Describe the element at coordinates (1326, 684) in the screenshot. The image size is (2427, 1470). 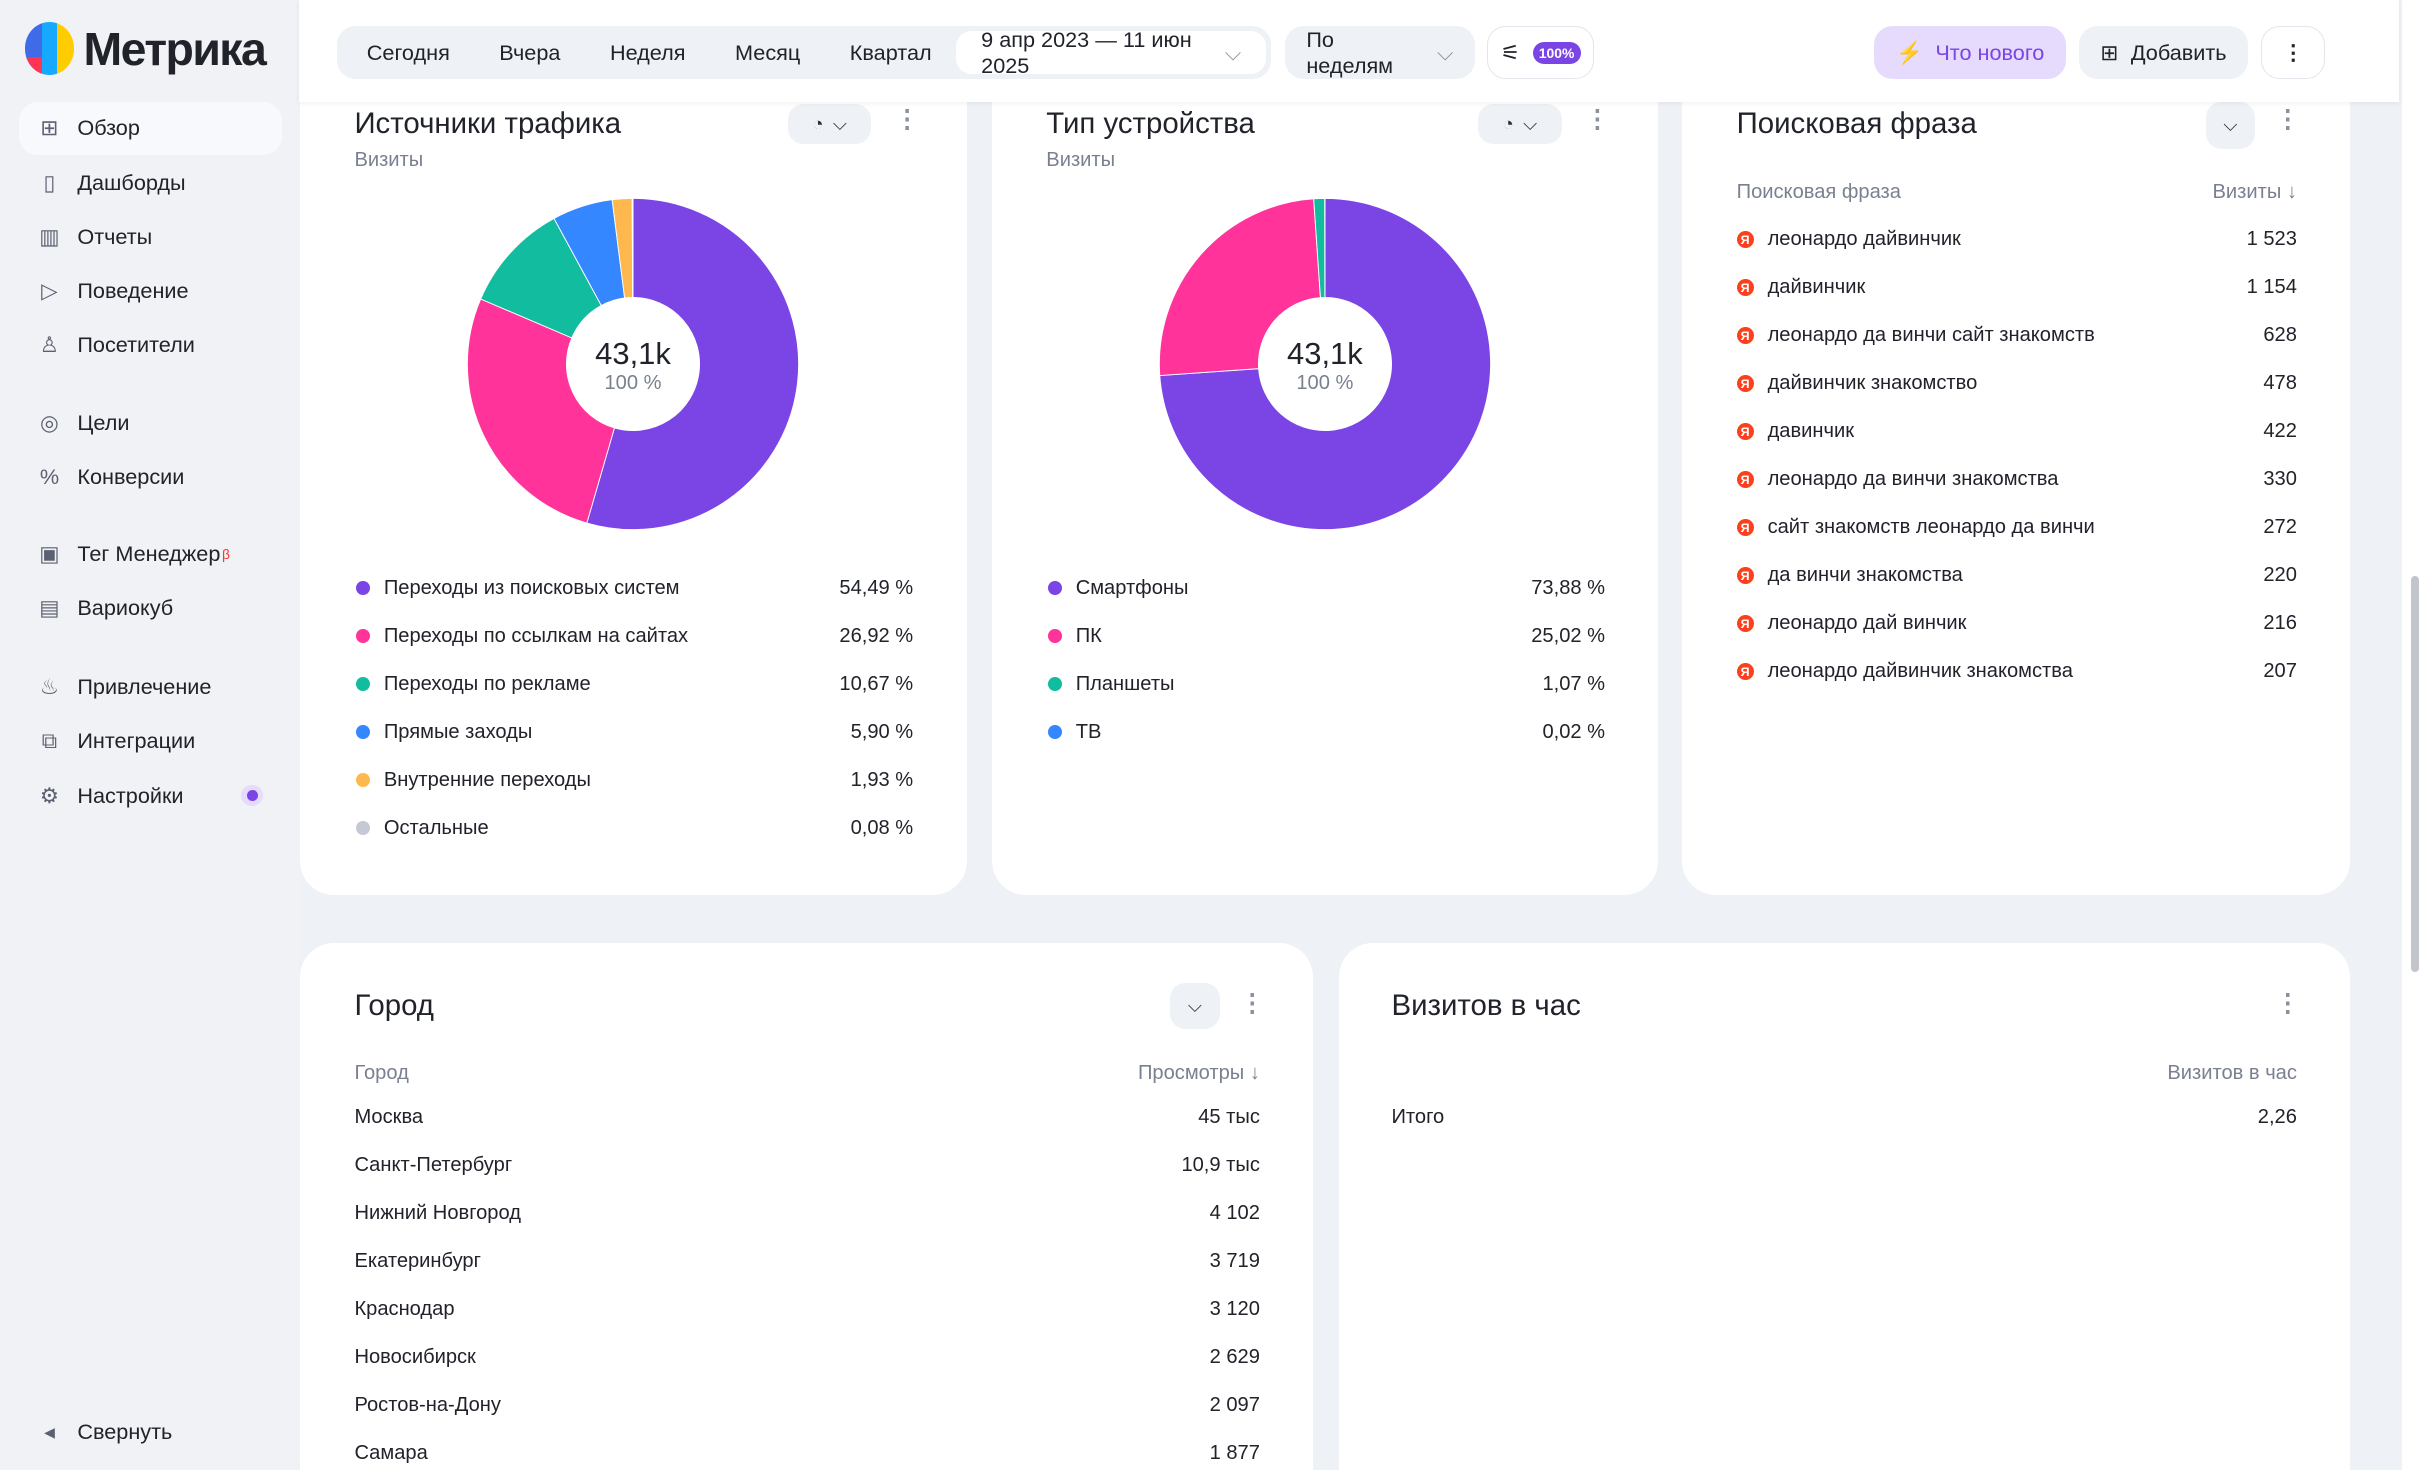
I see `legend-item: Планшеты 1,07 %` at that location.